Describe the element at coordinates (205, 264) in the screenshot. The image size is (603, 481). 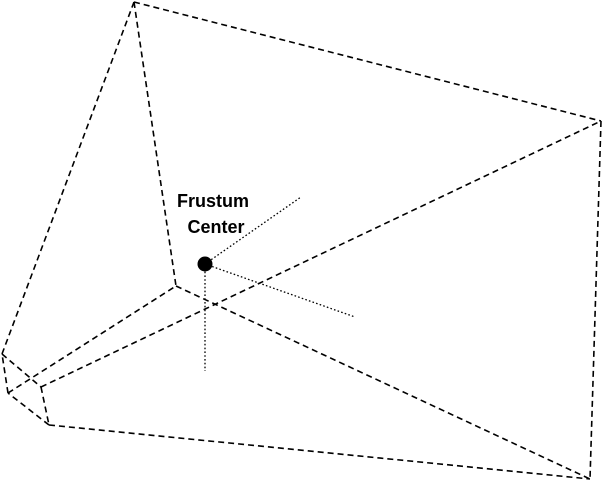
I see `frustum-center-dot` at that location.